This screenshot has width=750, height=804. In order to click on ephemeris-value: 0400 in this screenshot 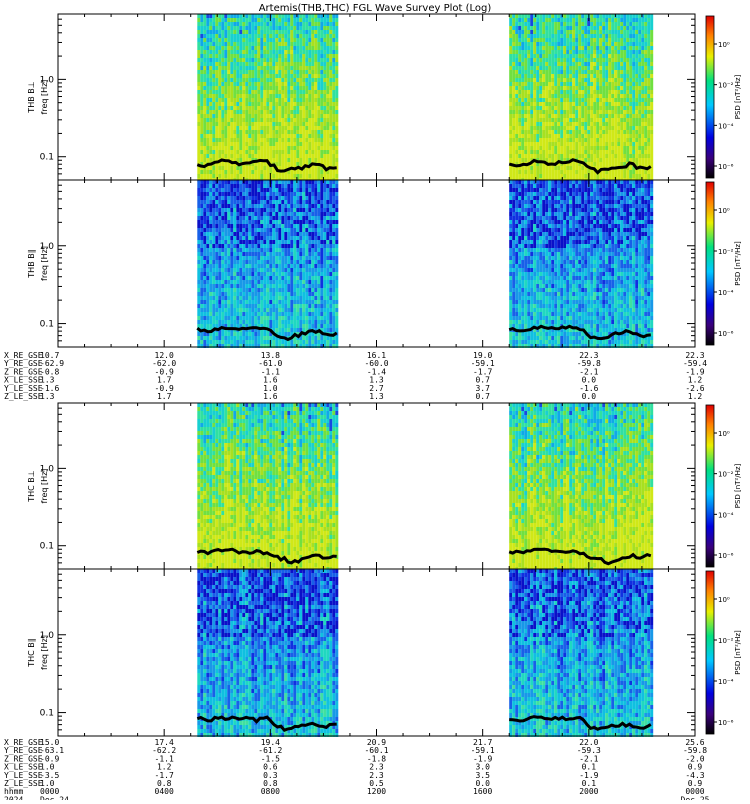, I will do `click(164, 791)`.